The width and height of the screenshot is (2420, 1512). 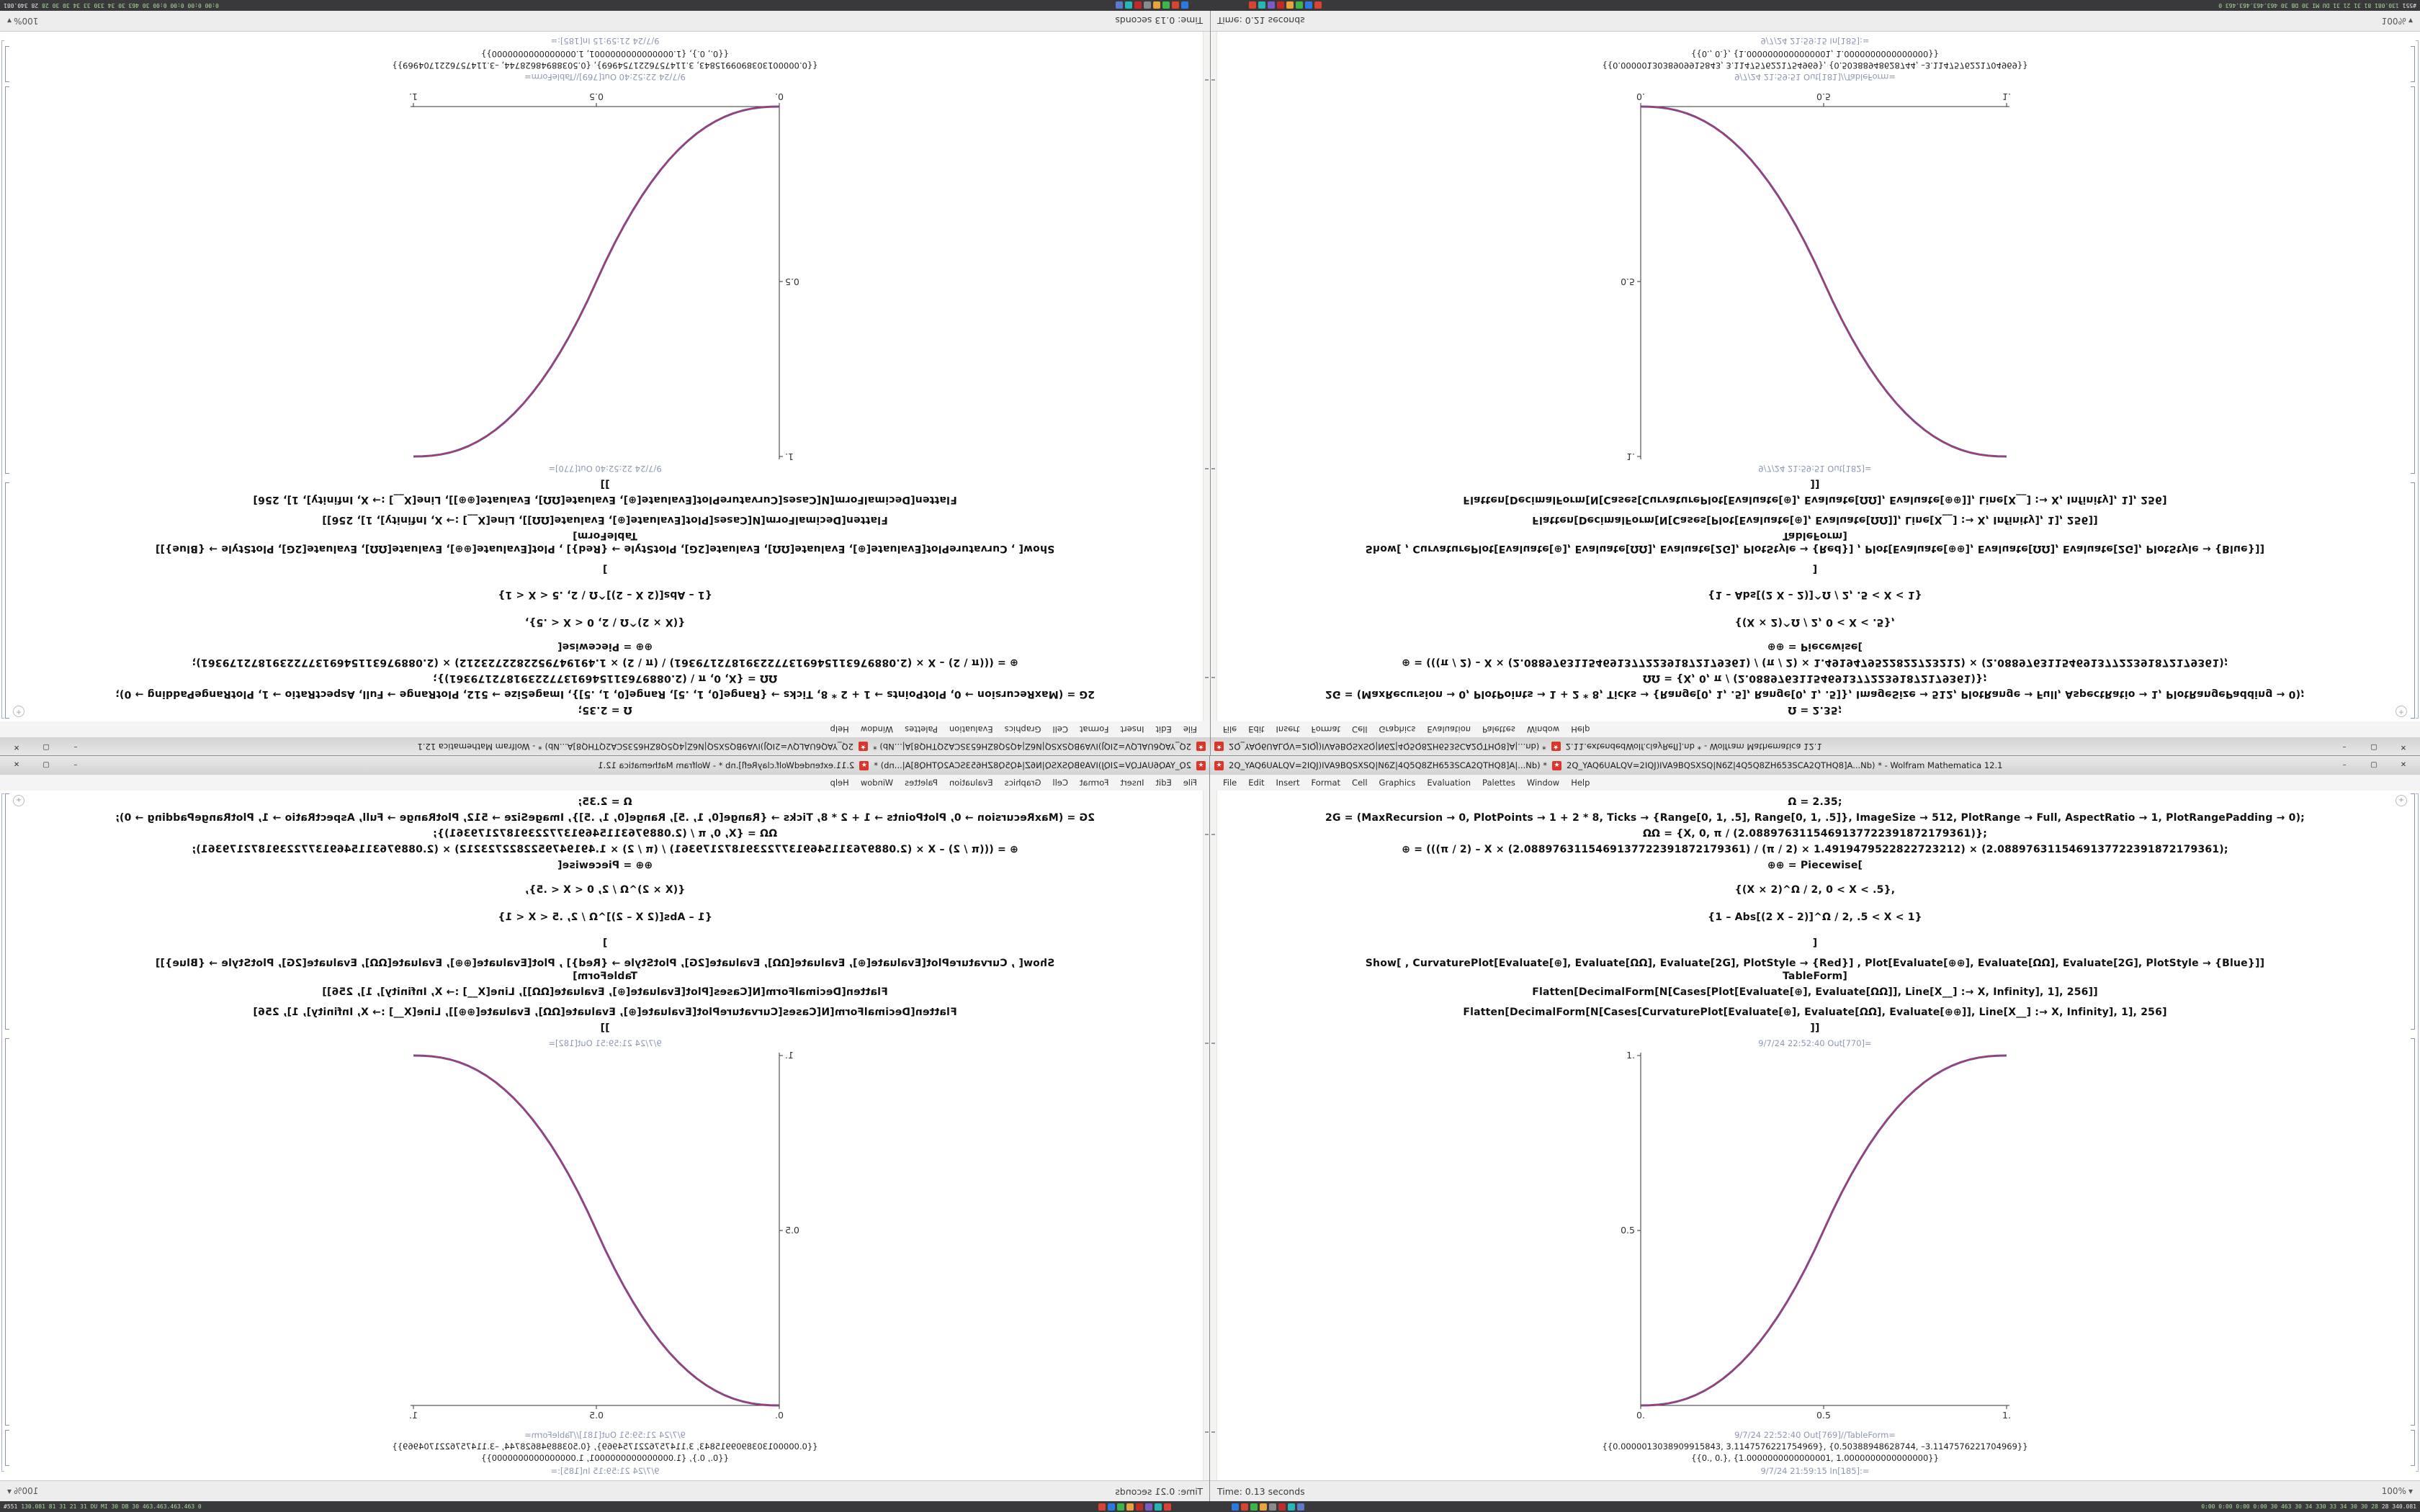 What do you see at coordinates (1449, 783) in the screenshot?
I see `menu-evaluation: Evaluation` at bounding box center [1449, 783].